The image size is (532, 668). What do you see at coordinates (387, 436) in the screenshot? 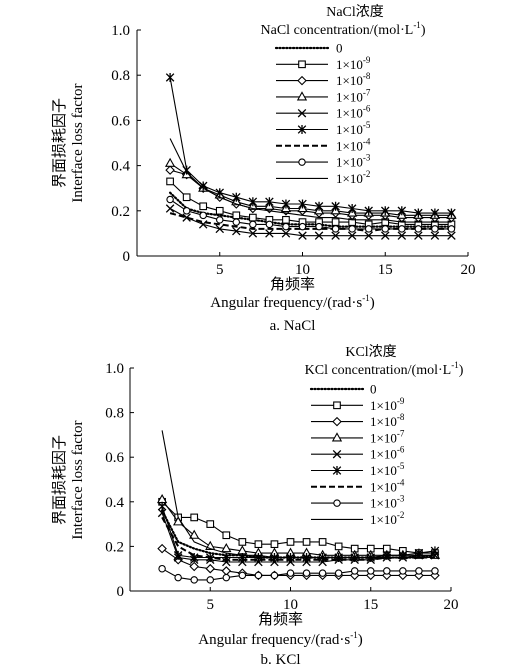
I see `legend-label: 1×10⁻⁷` at bounding box center [387, 436].